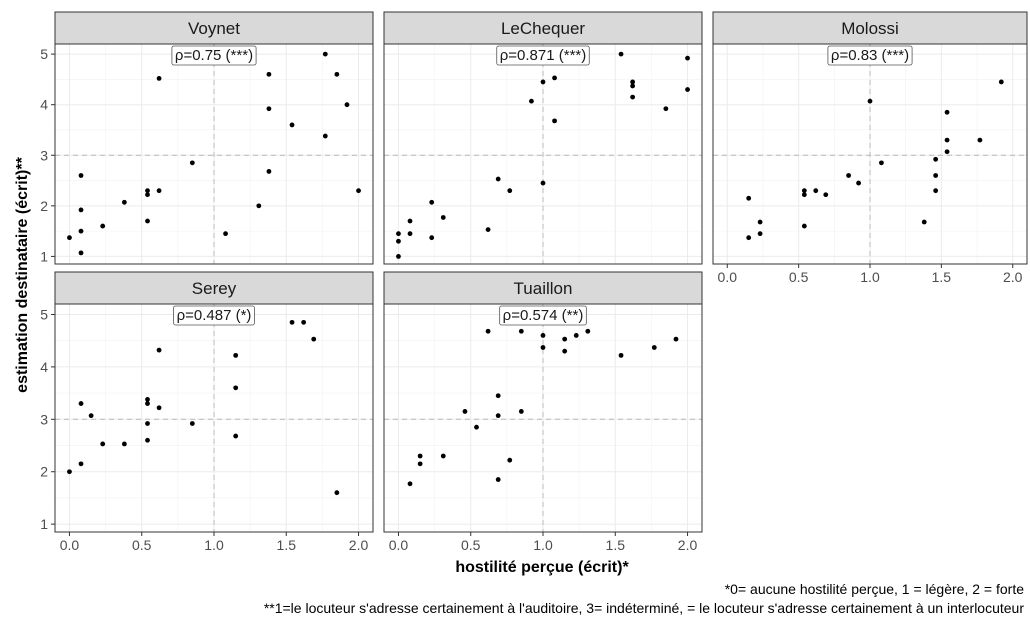 This screenshot has width=1030, height=617. Describe the element at coordinates (543, 412) in the screenshot. I see `panel-tuaillon: Tuaillon ρ=0.574 (**) 0.0 0.5 1.0 1.5 2.0` at that location.